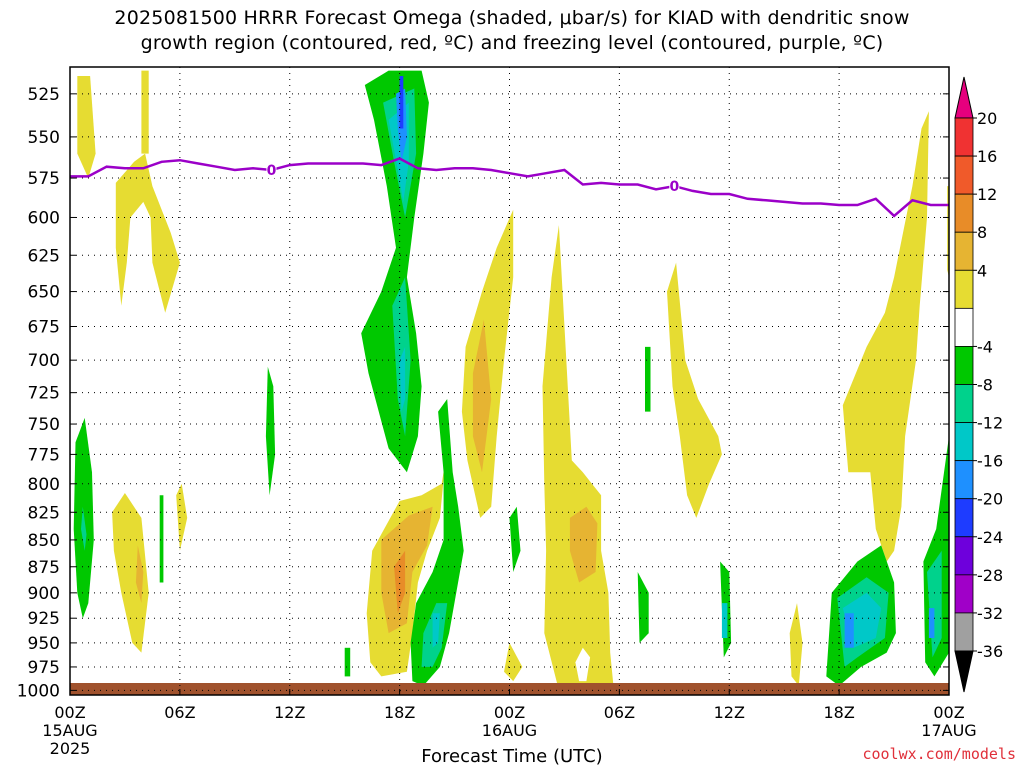 This screenshot has height=768, width=1024. What do you see at coordinates (990, 499) in the screenshot?
I see `colorbar-label: -20` at bounding box center [990, 499].